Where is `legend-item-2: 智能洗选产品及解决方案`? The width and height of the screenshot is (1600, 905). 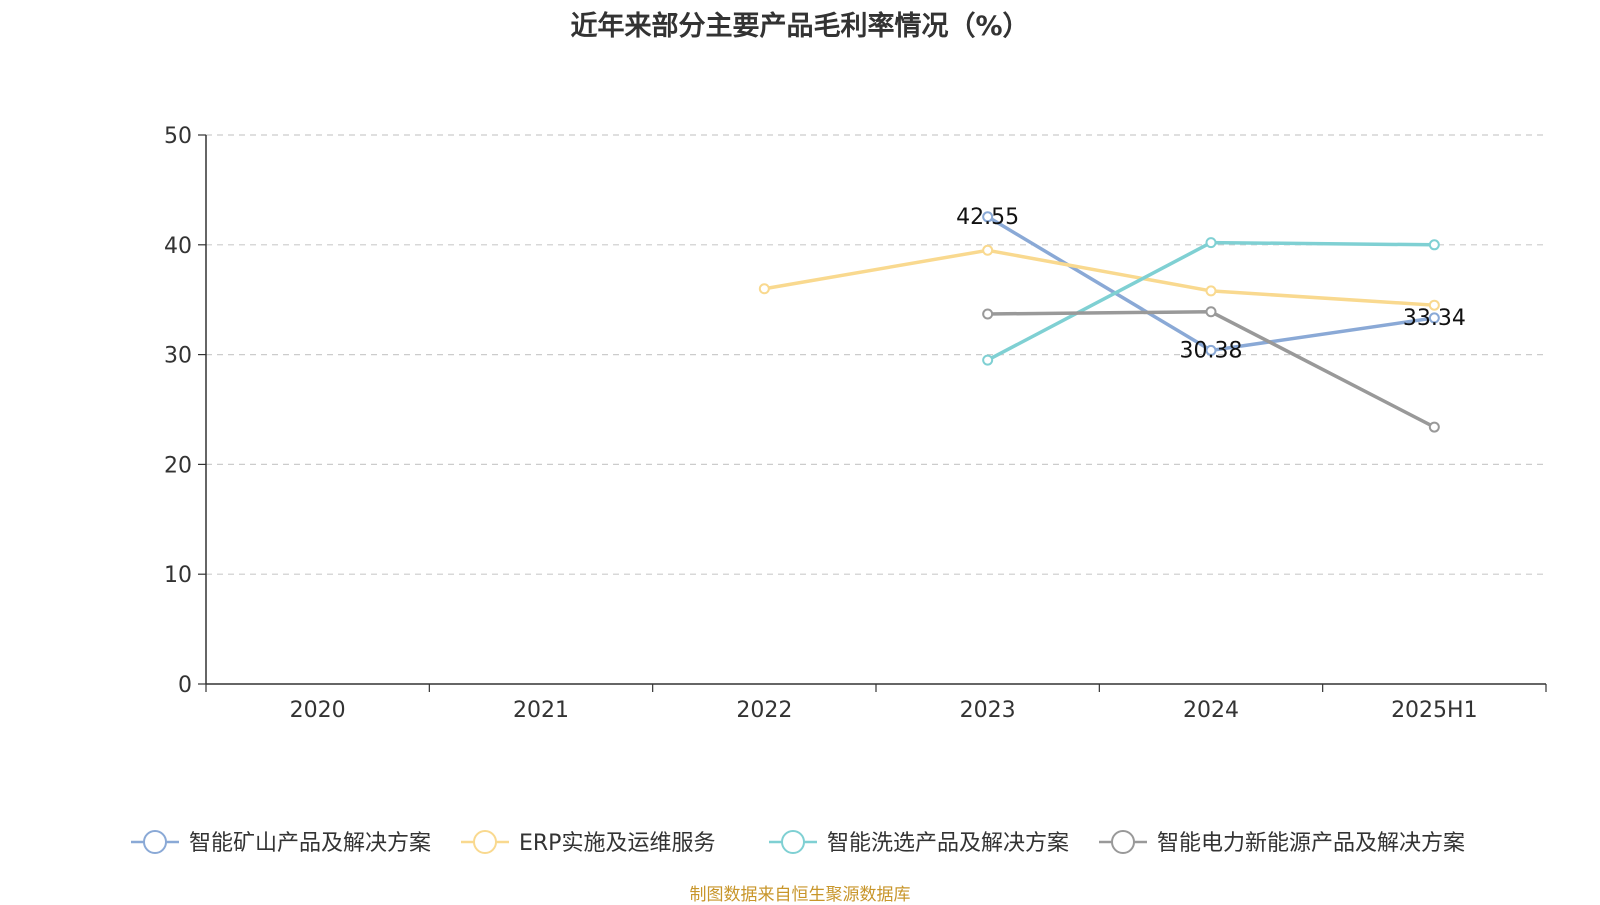
legend-item-2: 智能洗选产品及解决方案 is located at coordinates (919, 843).